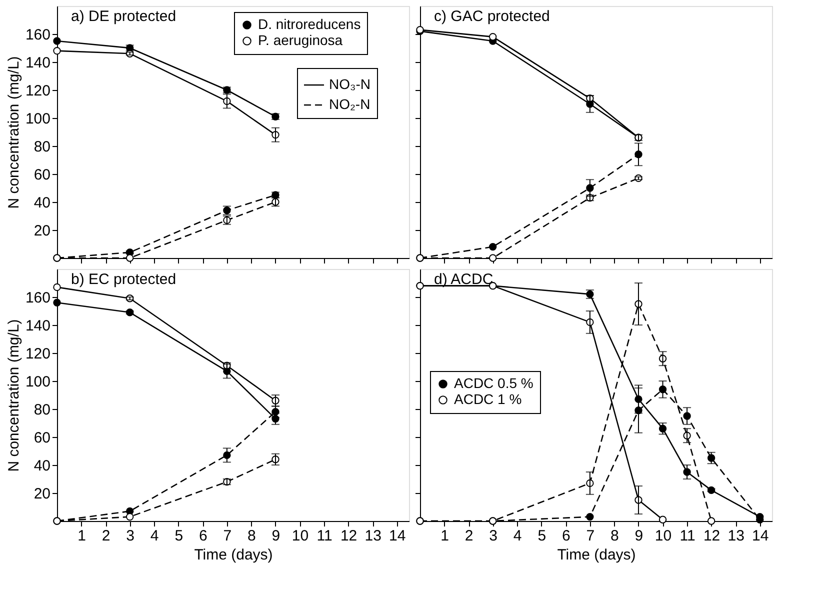 The height and width of the screenshot is (603, 825). I want to click on legend-label: ACDC 0.5 %, so click(494, 383).